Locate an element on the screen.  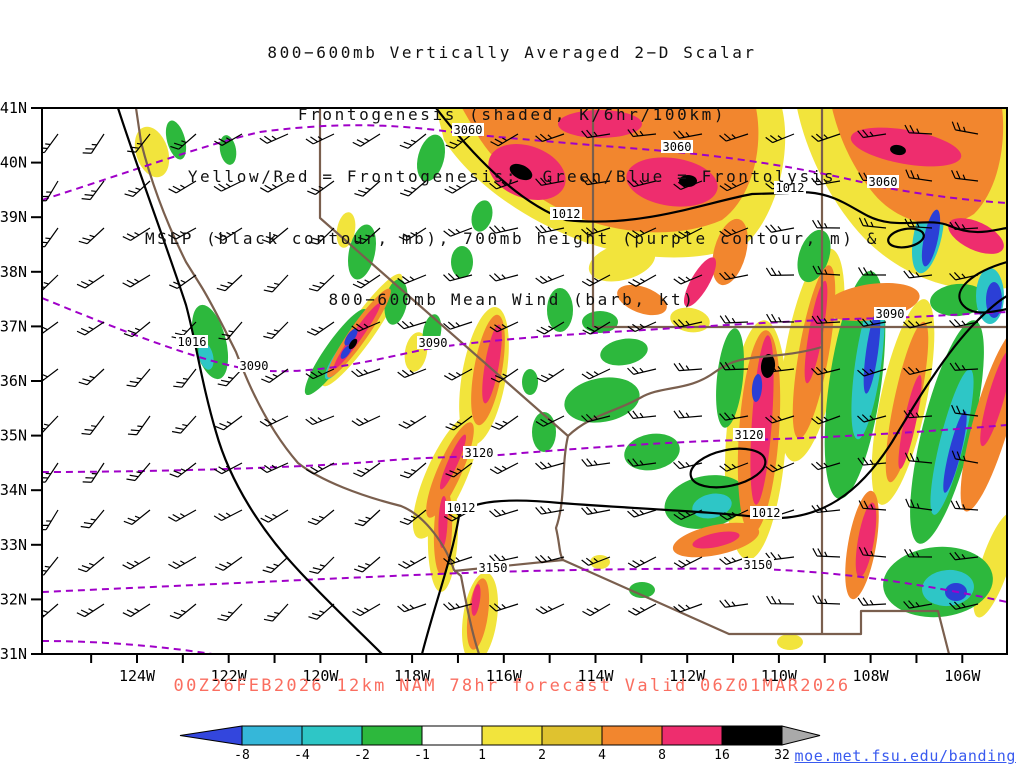
lat-label: 35N is located at coordinates (13, 436).